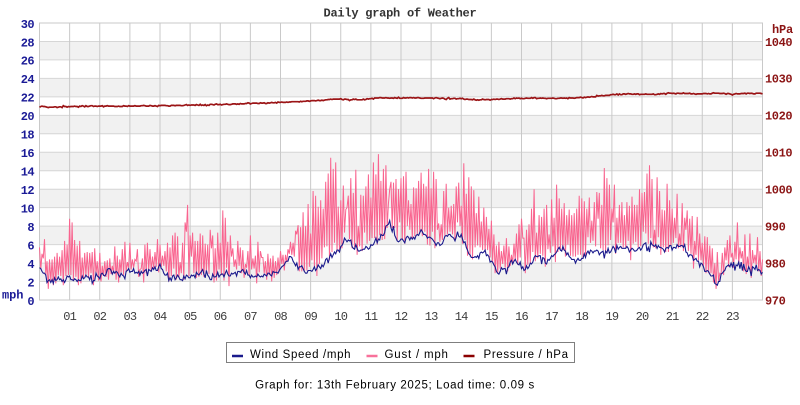 The height and width of the screenshot is (405, 800). I want to click on svg-text: 19, so click(611, 317).